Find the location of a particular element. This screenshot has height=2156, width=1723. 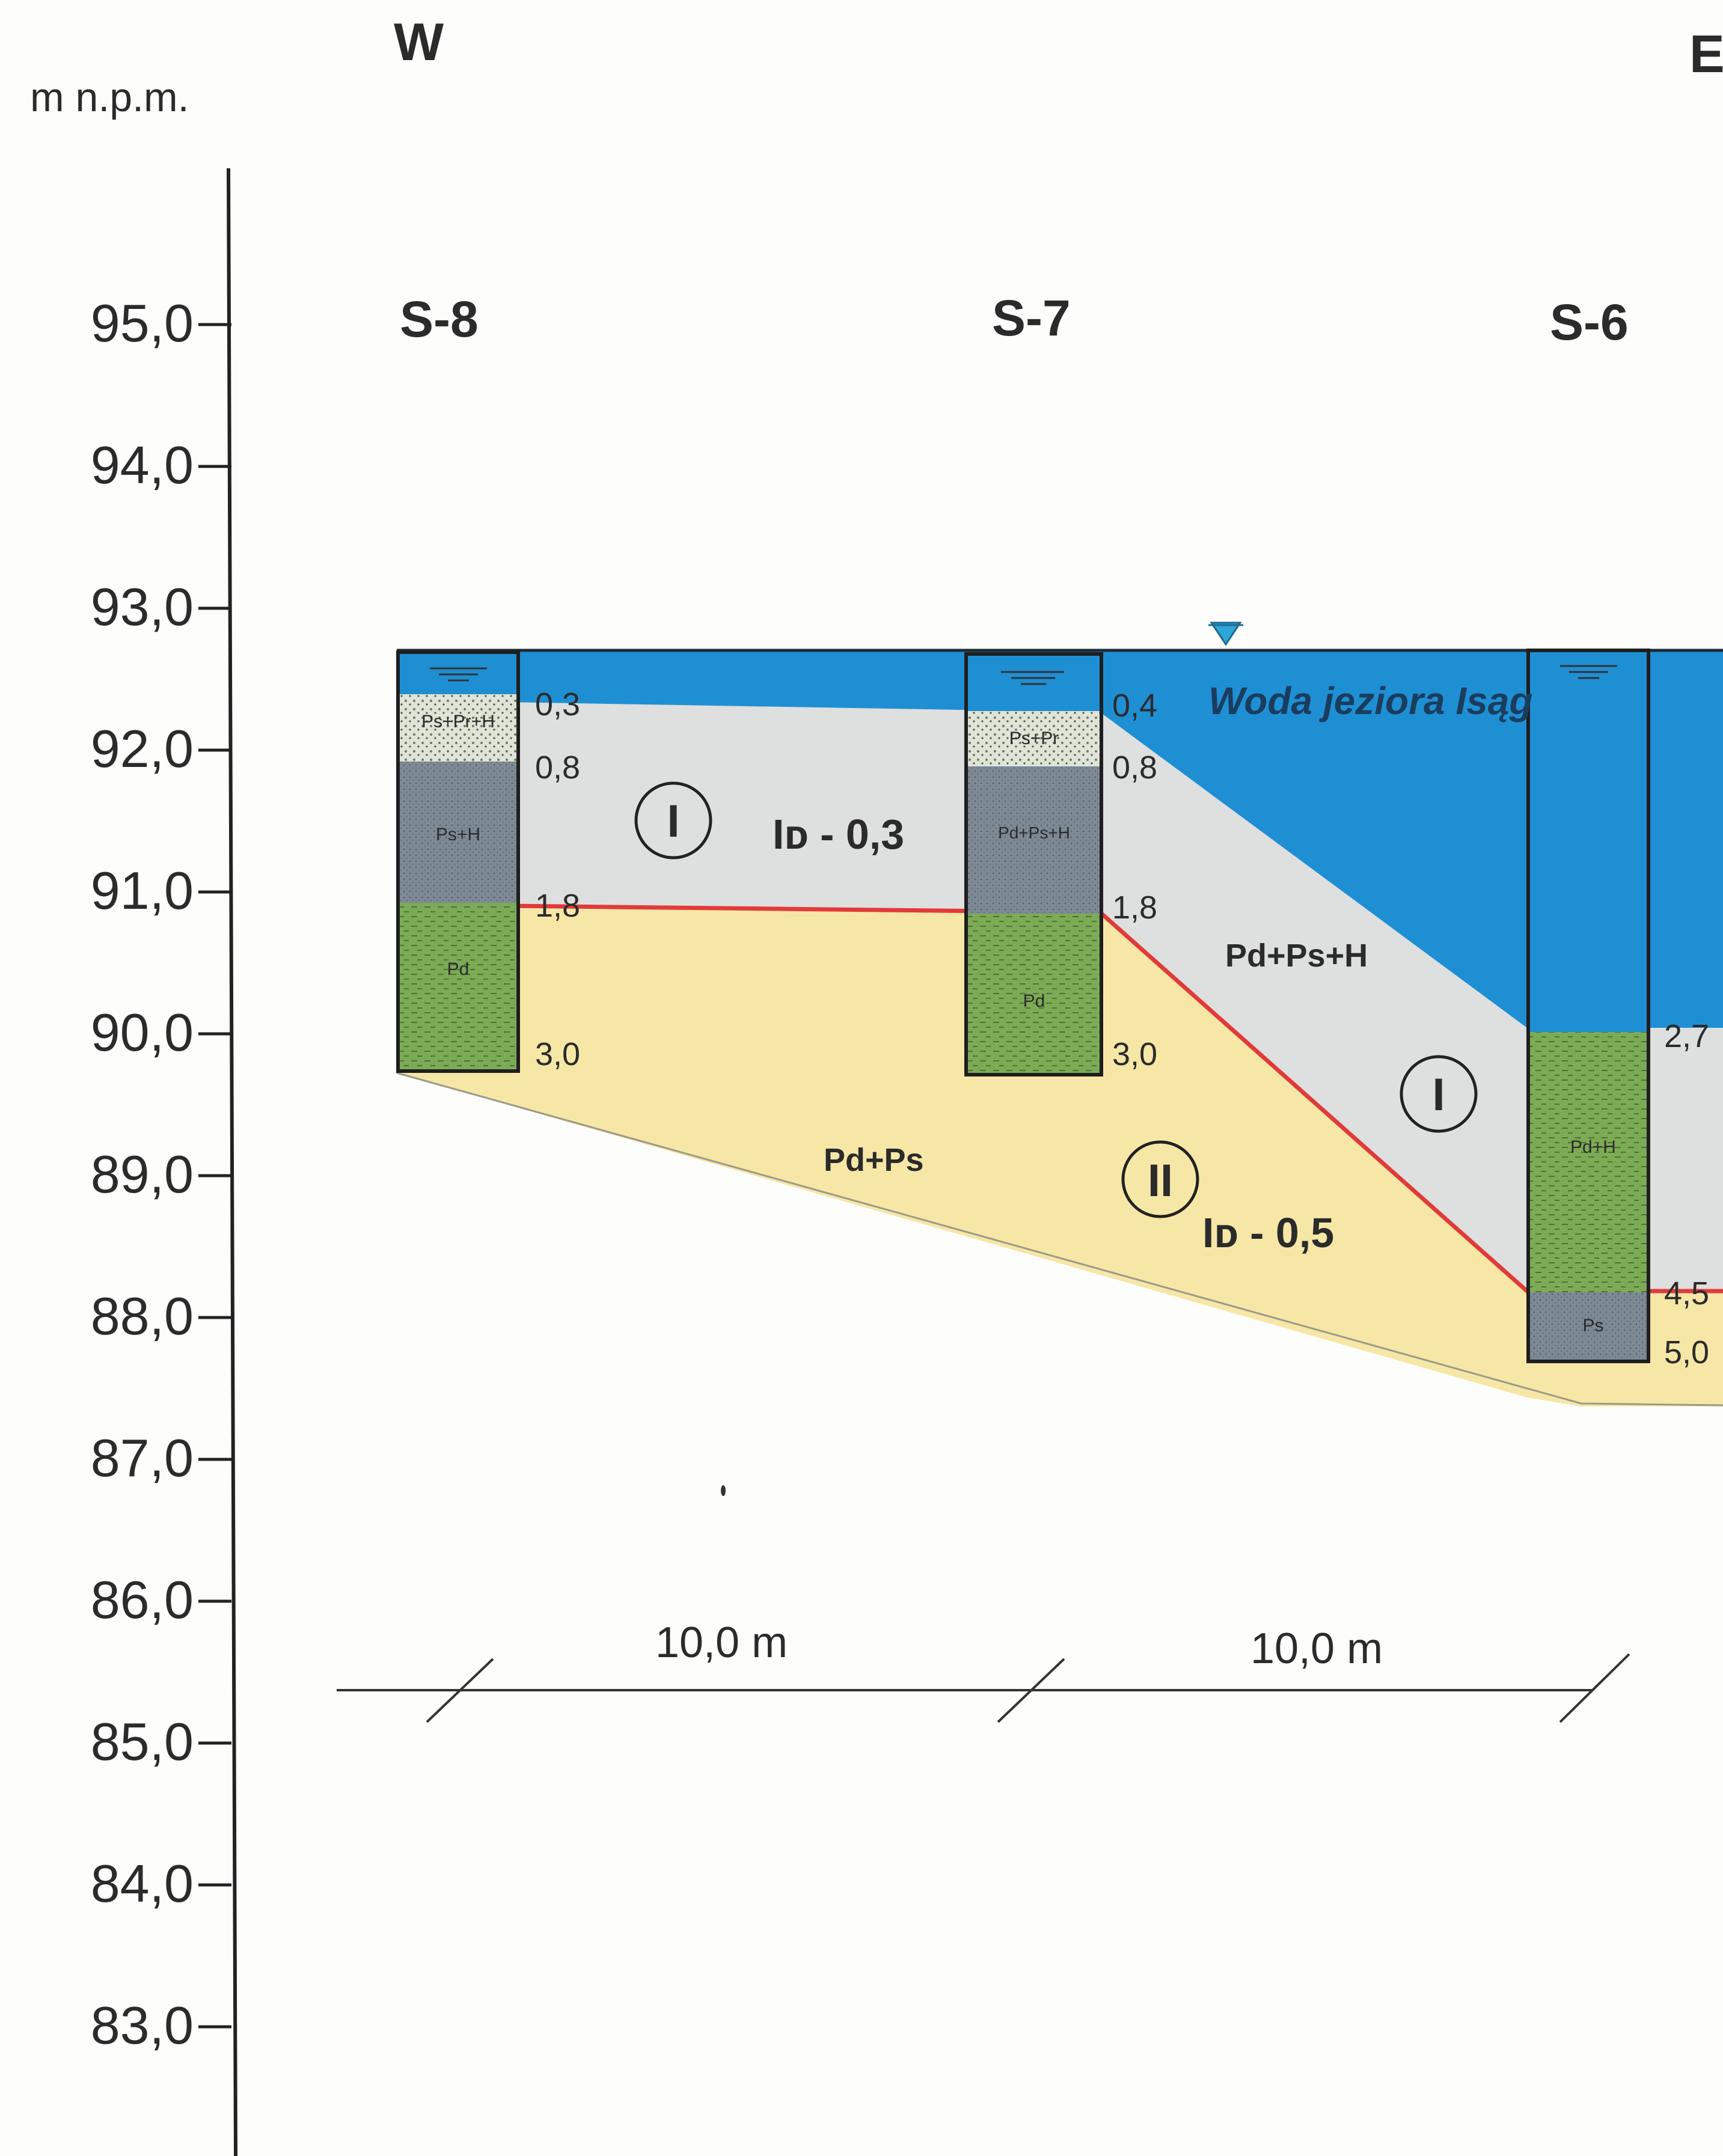

s6-layer-1-label: Pd+H is located at coordinates (1593, 1147).